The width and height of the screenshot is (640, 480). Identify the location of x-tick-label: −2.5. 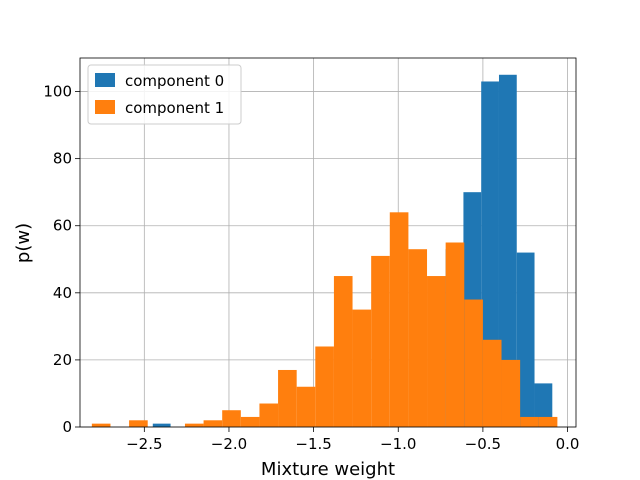
(144, 444).